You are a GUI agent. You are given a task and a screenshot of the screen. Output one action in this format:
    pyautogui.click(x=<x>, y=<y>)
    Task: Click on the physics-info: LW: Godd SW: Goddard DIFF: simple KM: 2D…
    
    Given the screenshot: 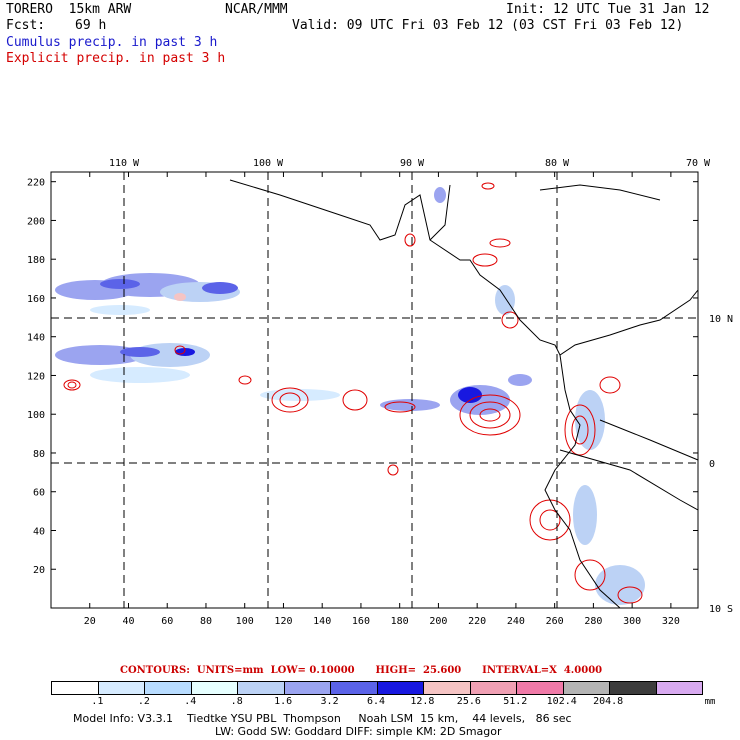 What is the action you would take?
    pyautogui.click(x=358, y=731)
    